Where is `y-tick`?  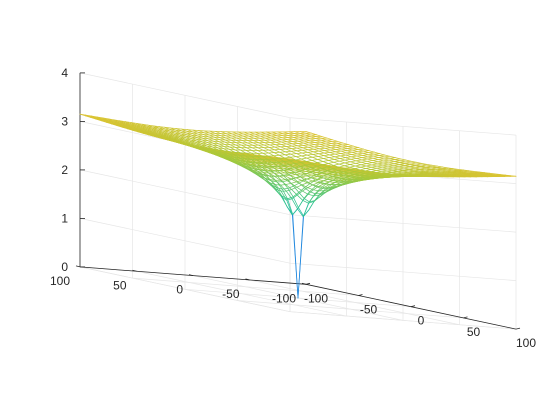 y-tick is located at coordinates (78, 266).